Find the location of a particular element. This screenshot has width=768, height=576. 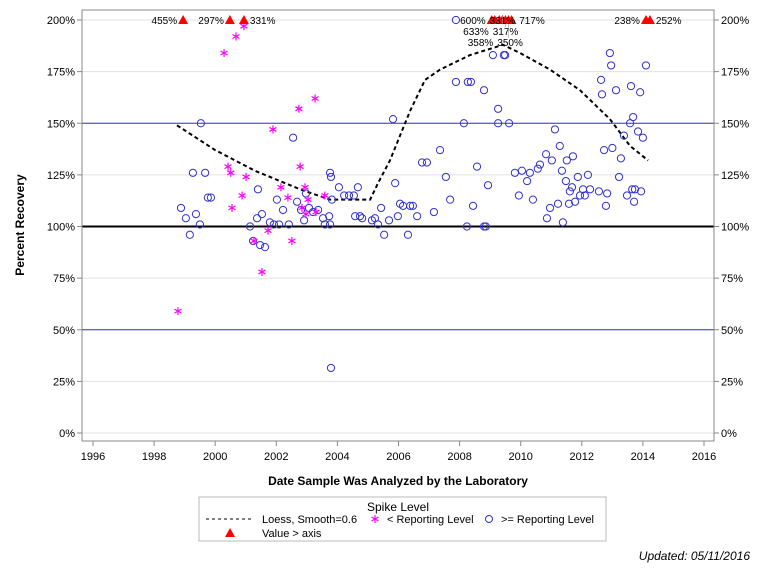

x-tick-label: 2010 is located at coordinates (520, 457).